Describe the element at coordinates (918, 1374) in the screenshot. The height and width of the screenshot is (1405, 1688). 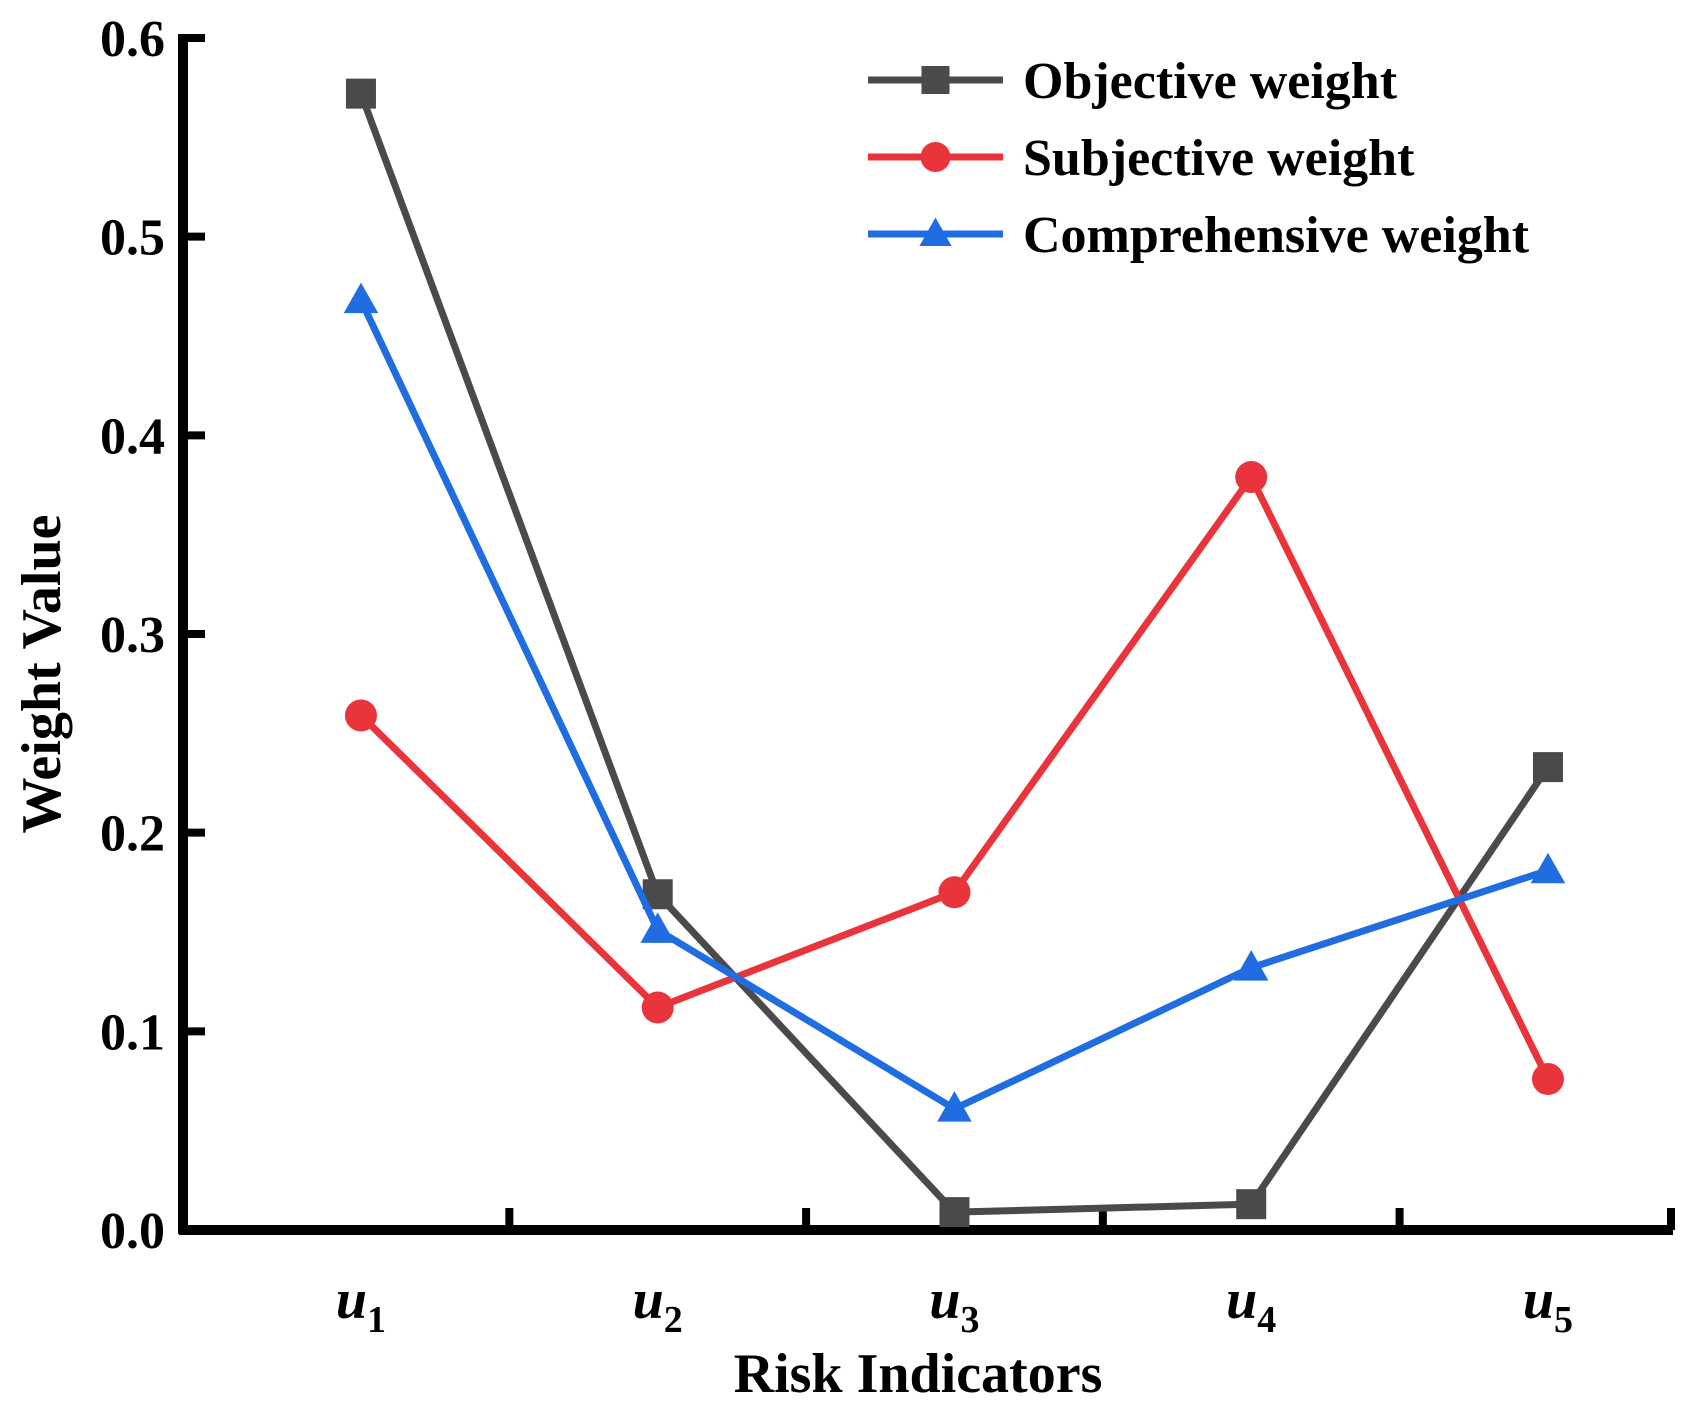
I see `x-axis-title: Risk Indicators` at that location.